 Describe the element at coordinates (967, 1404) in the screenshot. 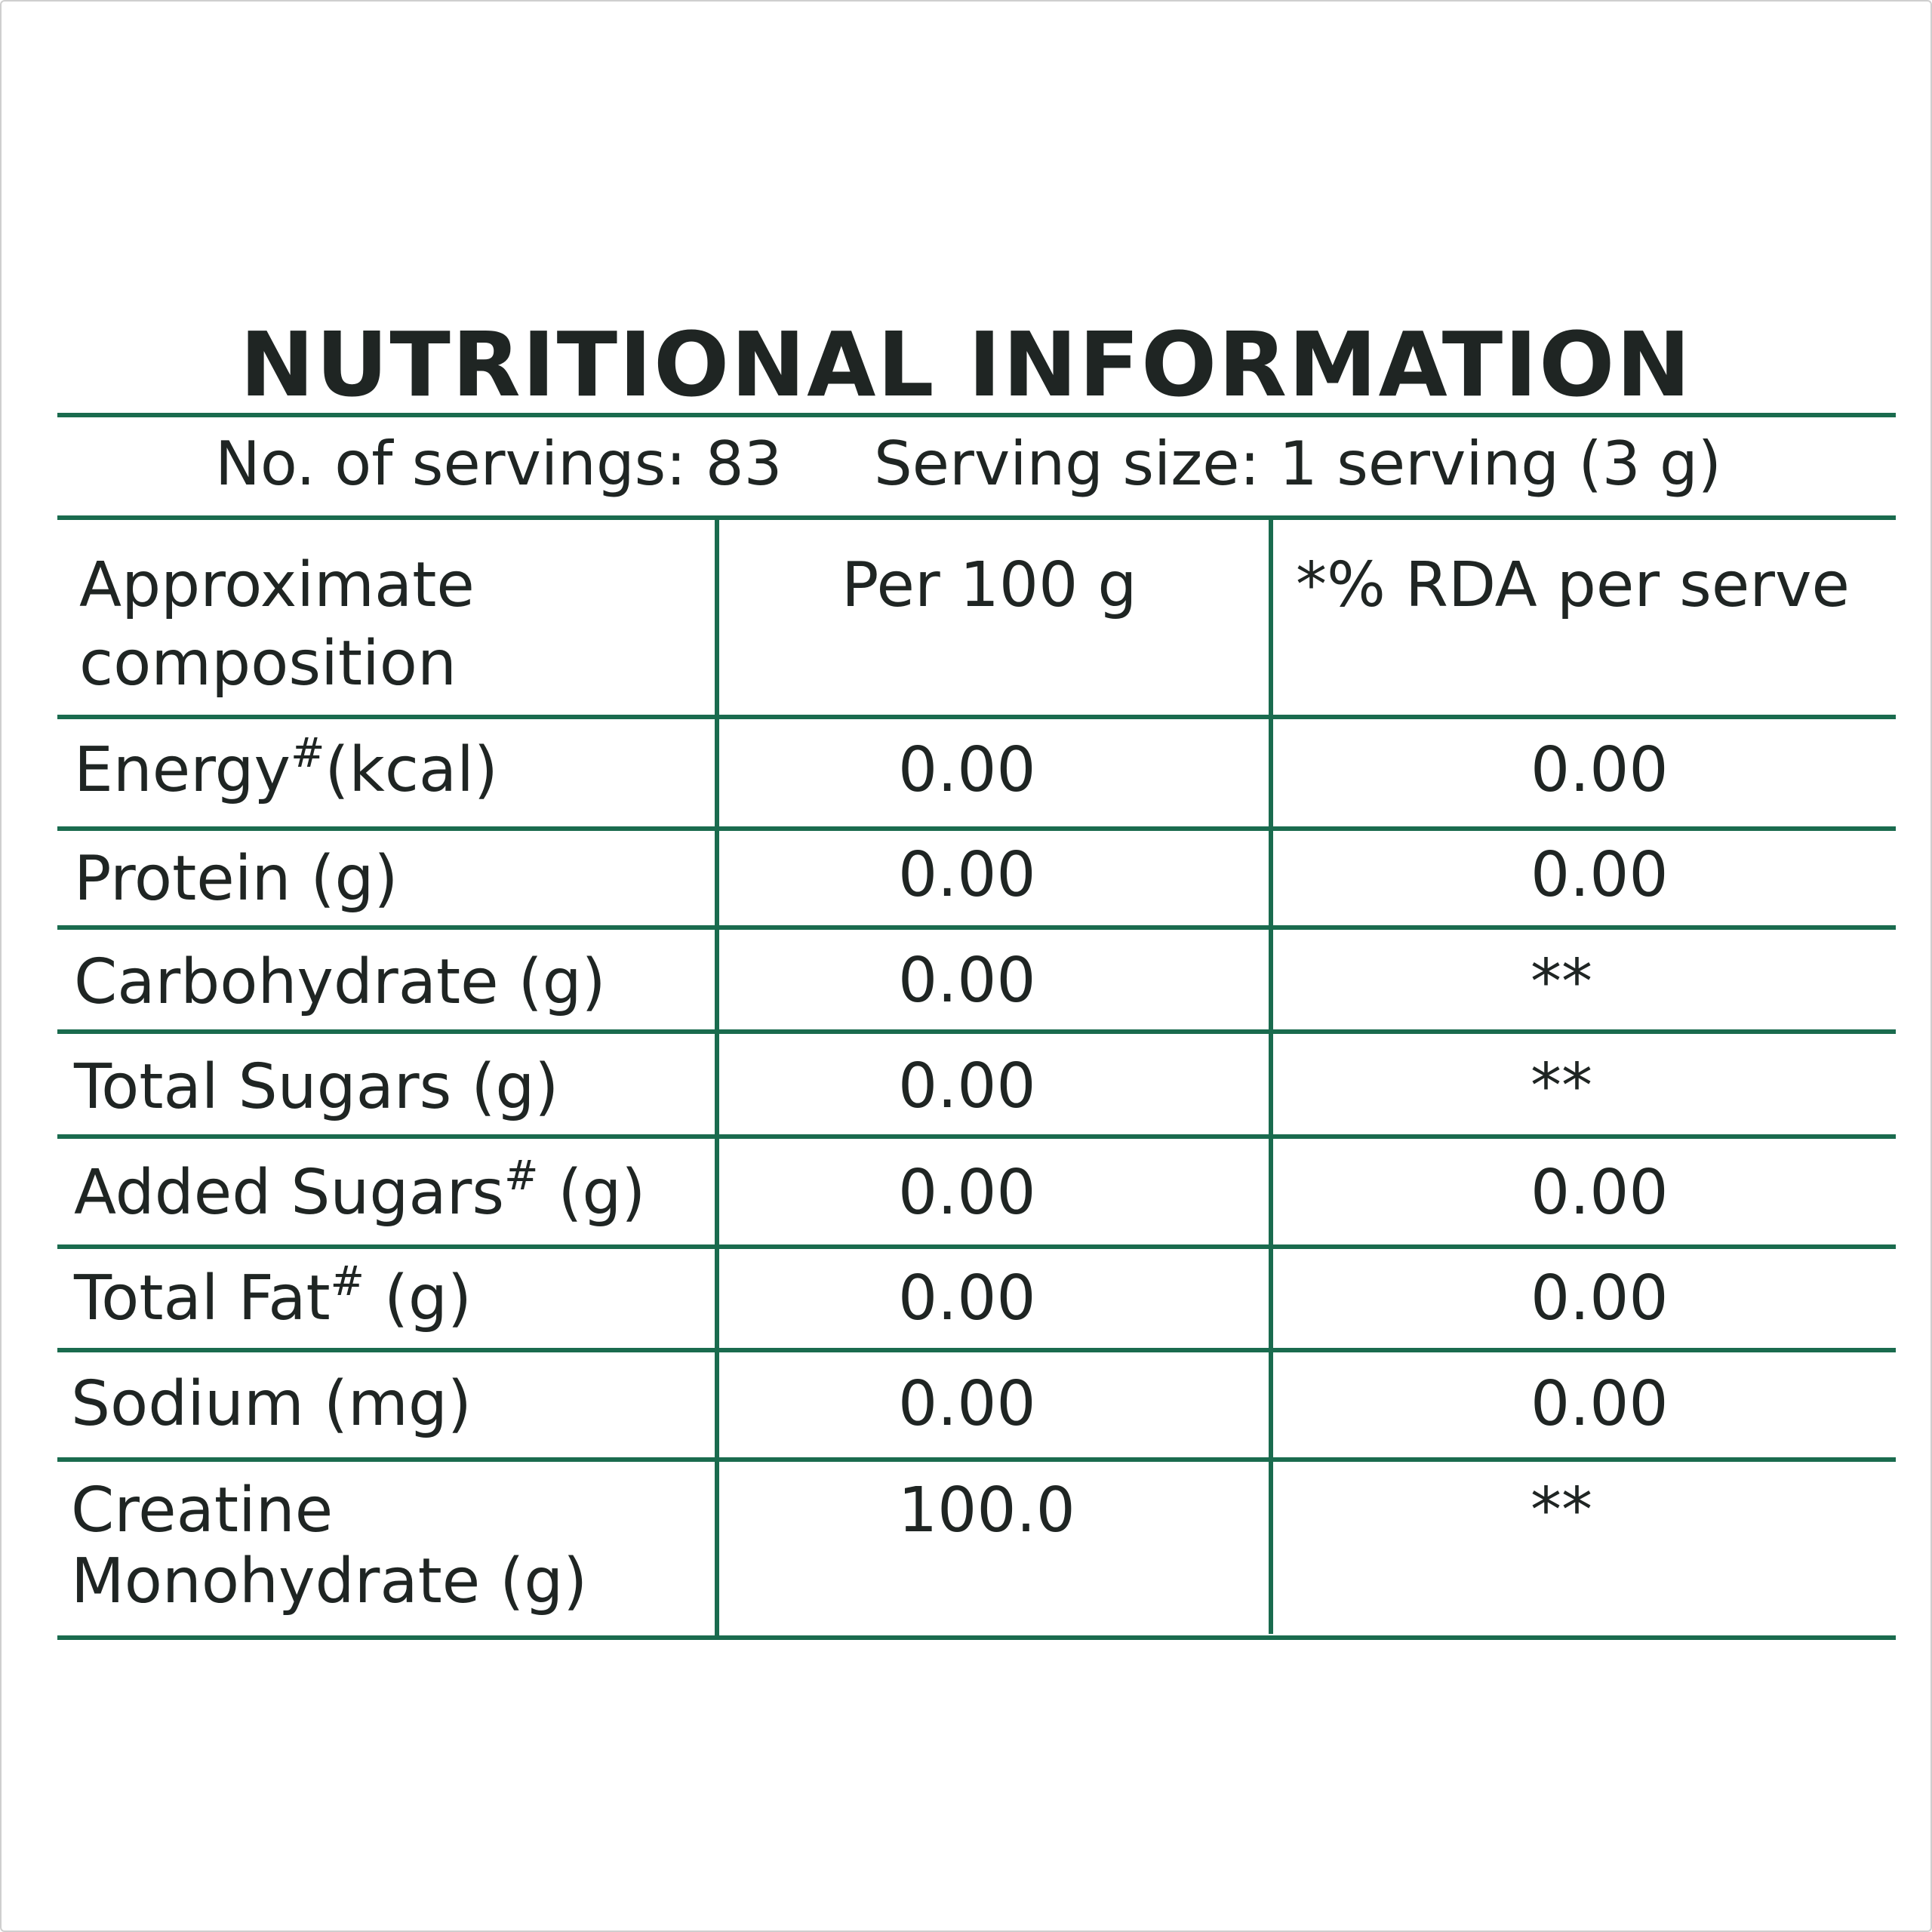

I see `row-value-per100-sodium: 0.00` at that location.